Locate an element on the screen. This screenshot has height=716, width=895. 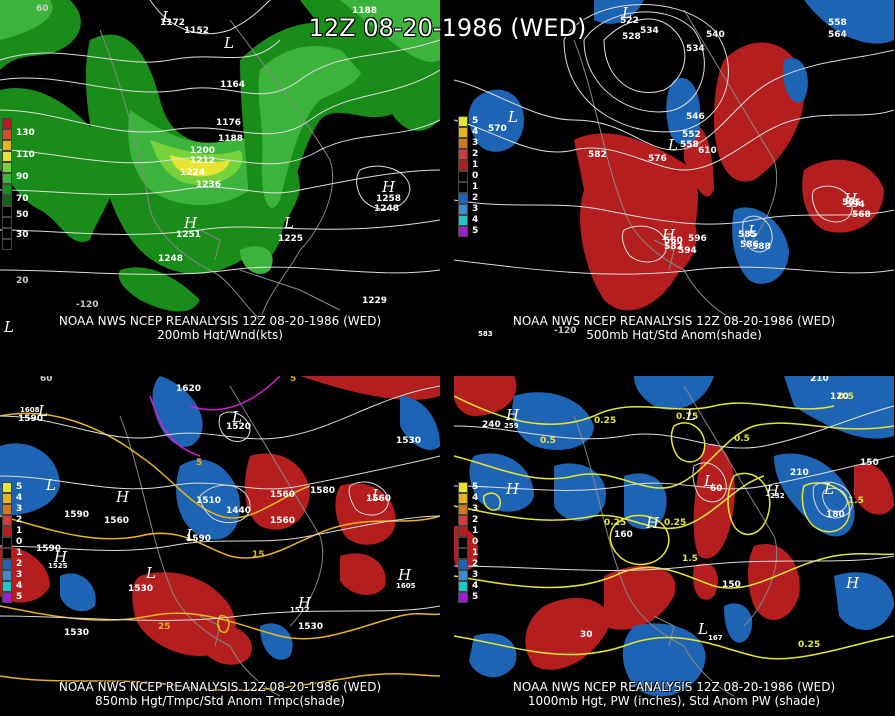
legend-label: 50 is located at coordinates (22, 215).